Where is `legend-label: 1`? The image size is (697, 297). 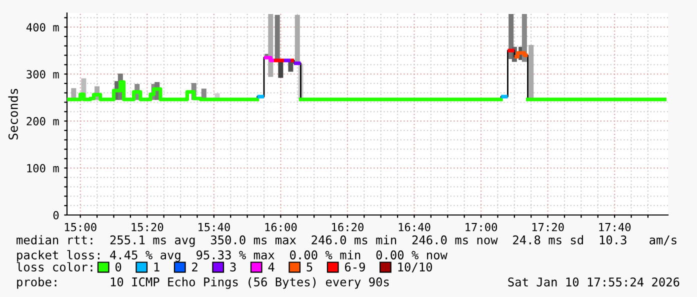 legend-label: 1 is located at coordinates (157, 267).